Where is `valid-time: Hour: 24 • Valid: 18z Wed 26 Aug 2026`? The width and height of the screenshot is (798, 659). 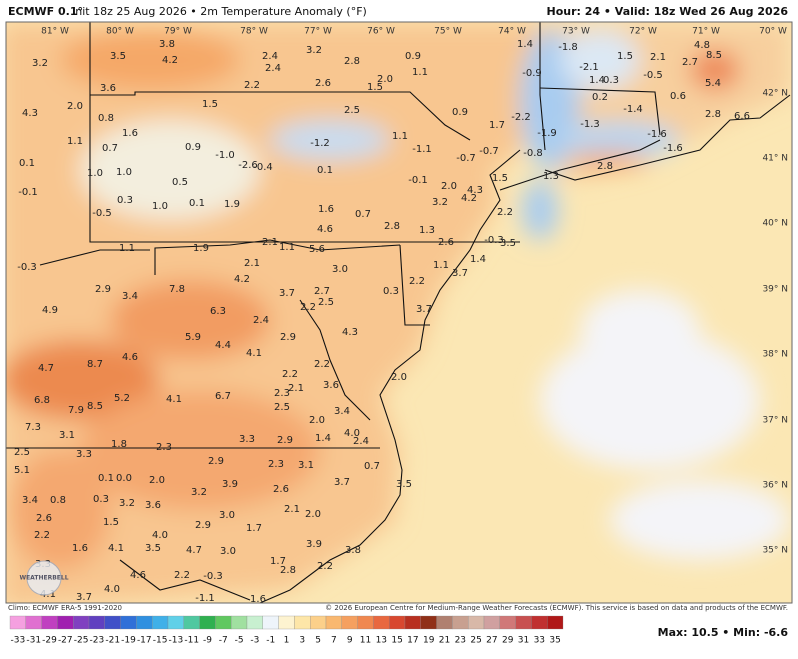 valid-time: Hour: 24 • Valid: 18z Wed 26 Aug 2026 is located at coordinates (668, 11).